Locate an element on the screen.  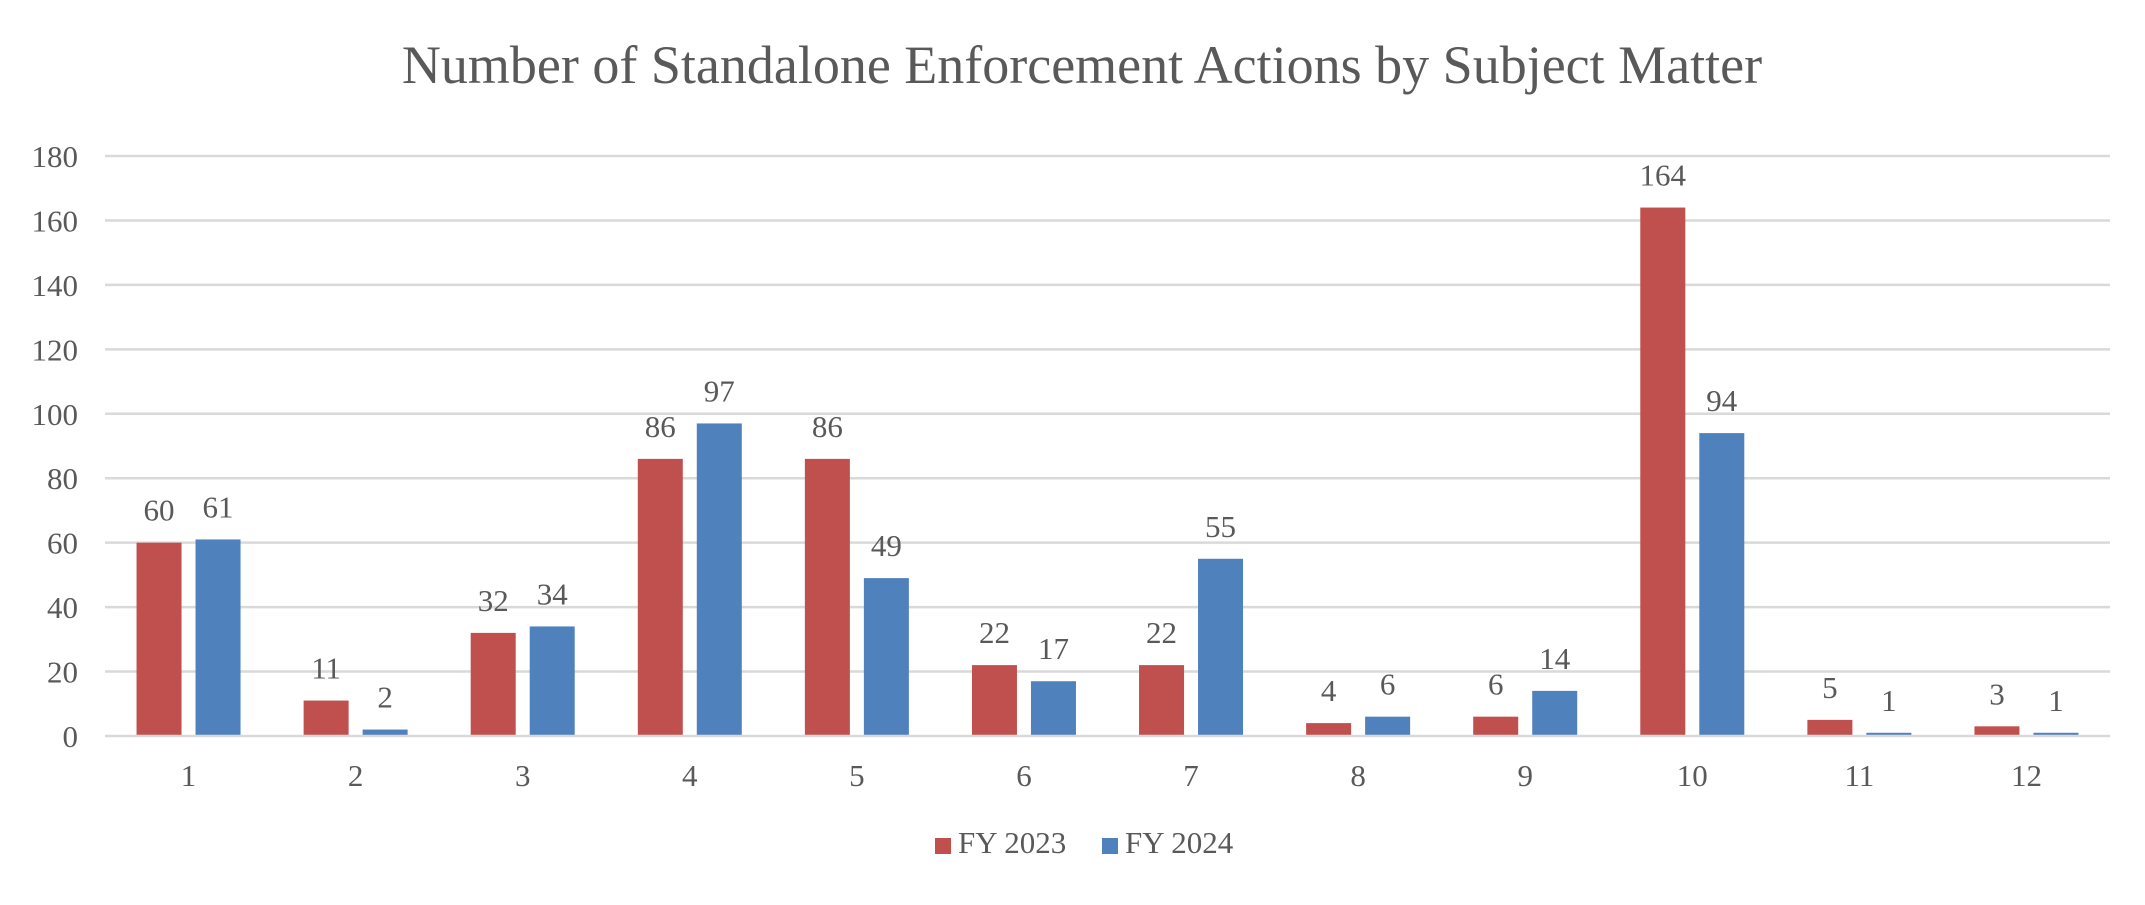
data-label: 2 is located at coordinates (385, 697).